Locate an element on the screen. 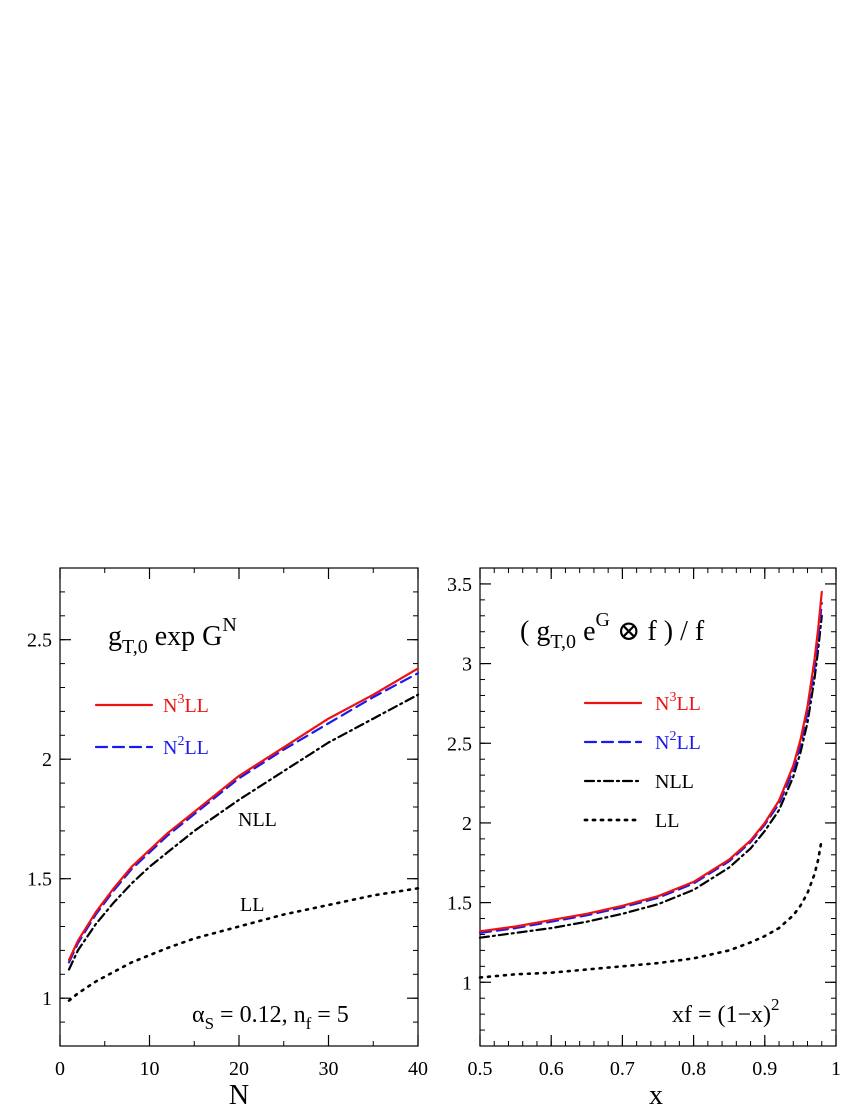 The width and height of the screenshot is (861, 1114). left-legend: N3LL N2LL is located at coordinates (151, 725).